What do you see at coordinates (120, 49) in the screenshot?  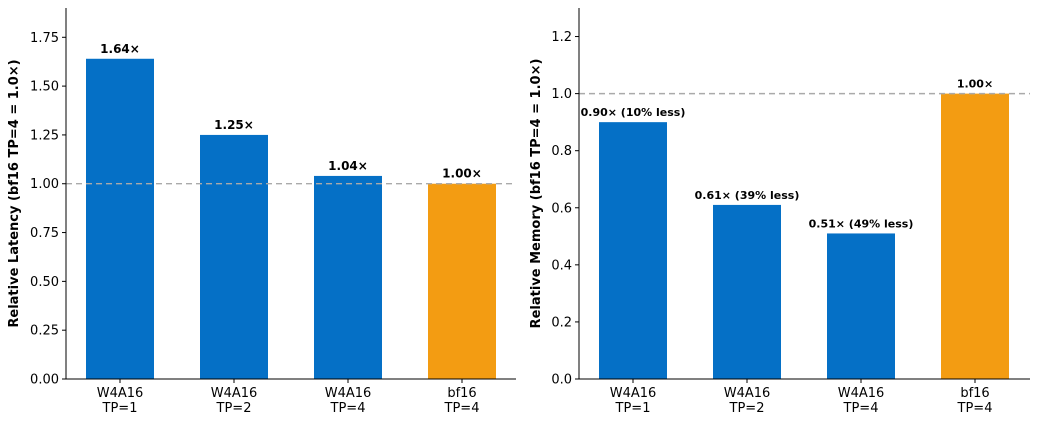 I see `latency-data-label: 1.64×` at bounding box center [120, 49].